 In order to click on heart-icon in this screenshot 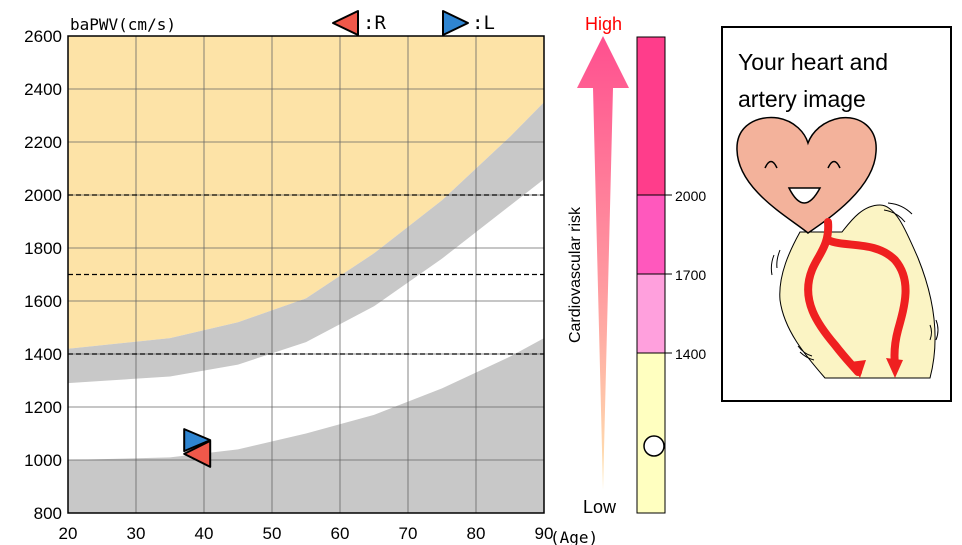, I will do `click(806, 175)`.